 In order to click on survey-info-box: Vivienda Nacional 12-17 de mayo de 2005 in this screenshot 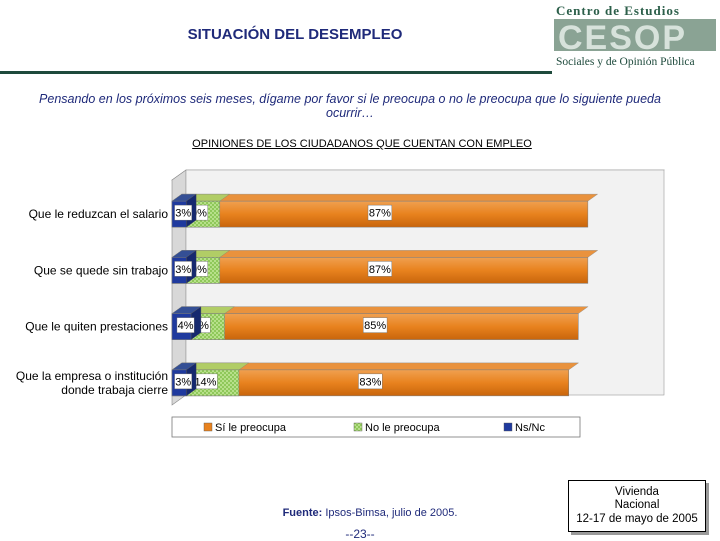, I will do `click(637, 506)`.